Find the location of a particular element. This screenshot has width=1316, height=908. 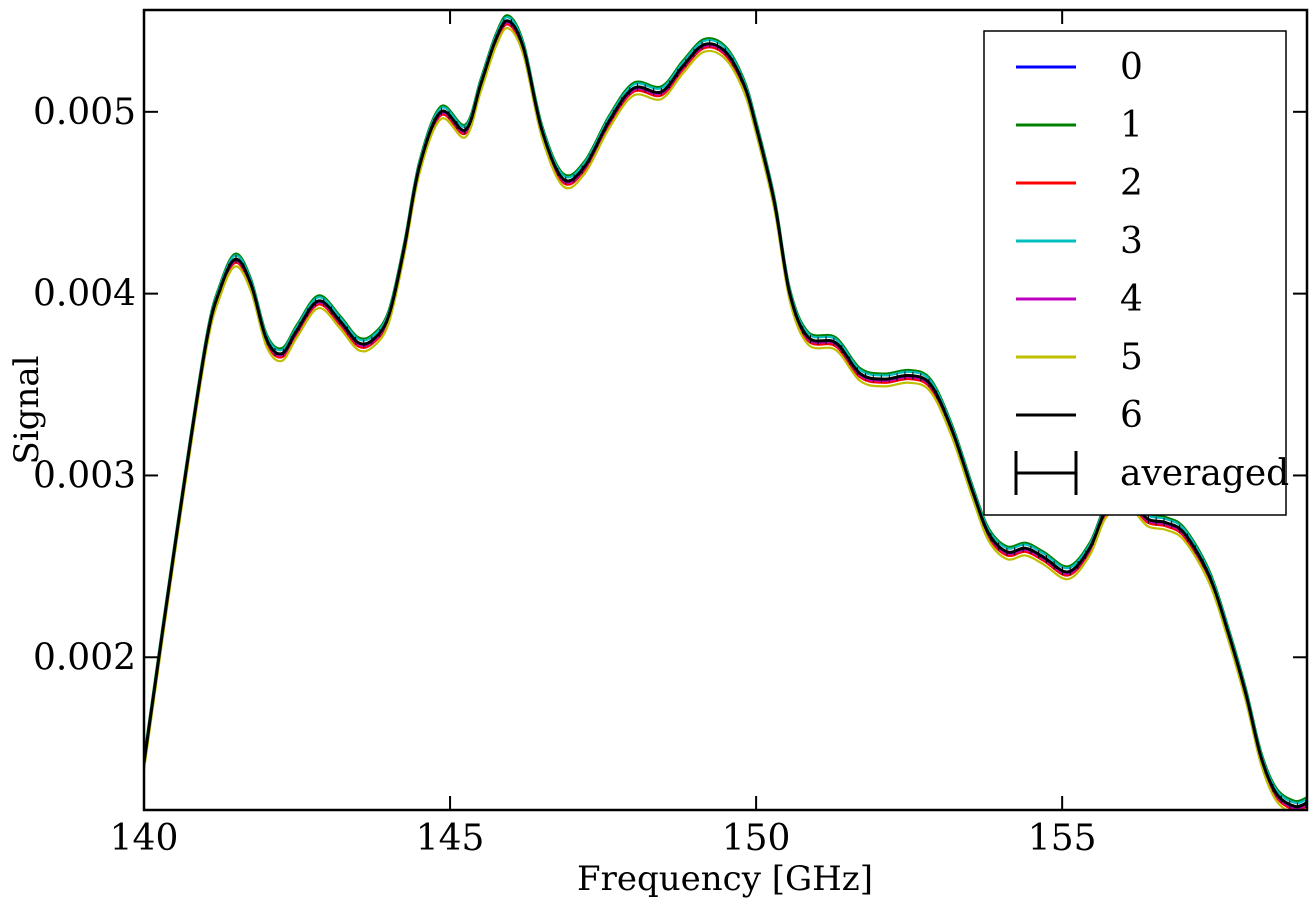

legend-box is located at coordinates (1135, 273).